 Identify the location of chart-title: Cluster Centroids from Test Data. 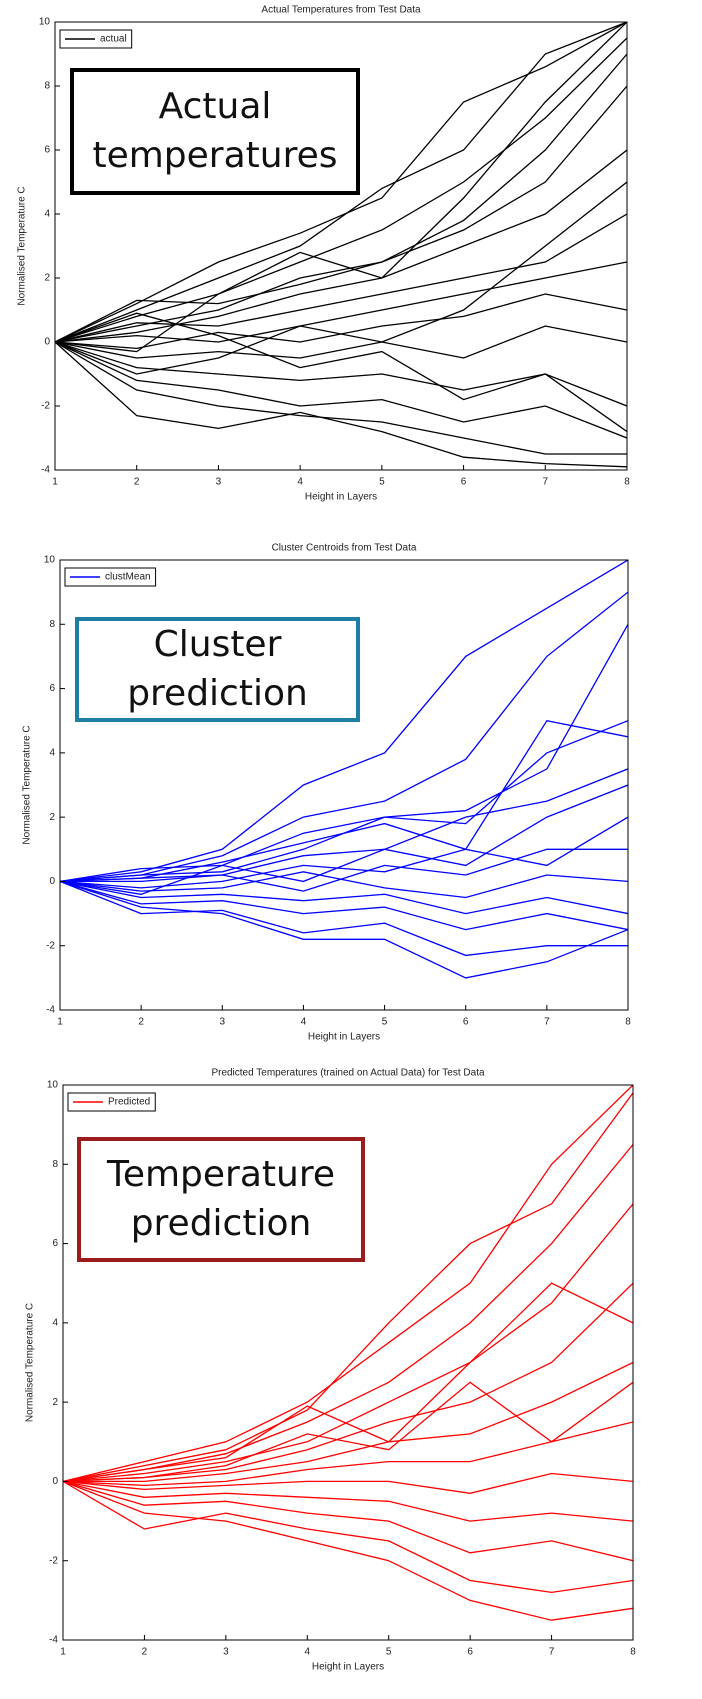
(344, 548).